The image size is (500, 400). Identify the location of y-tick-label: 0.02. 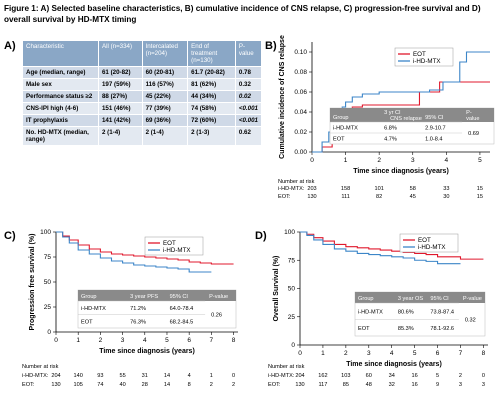
(300, 132).